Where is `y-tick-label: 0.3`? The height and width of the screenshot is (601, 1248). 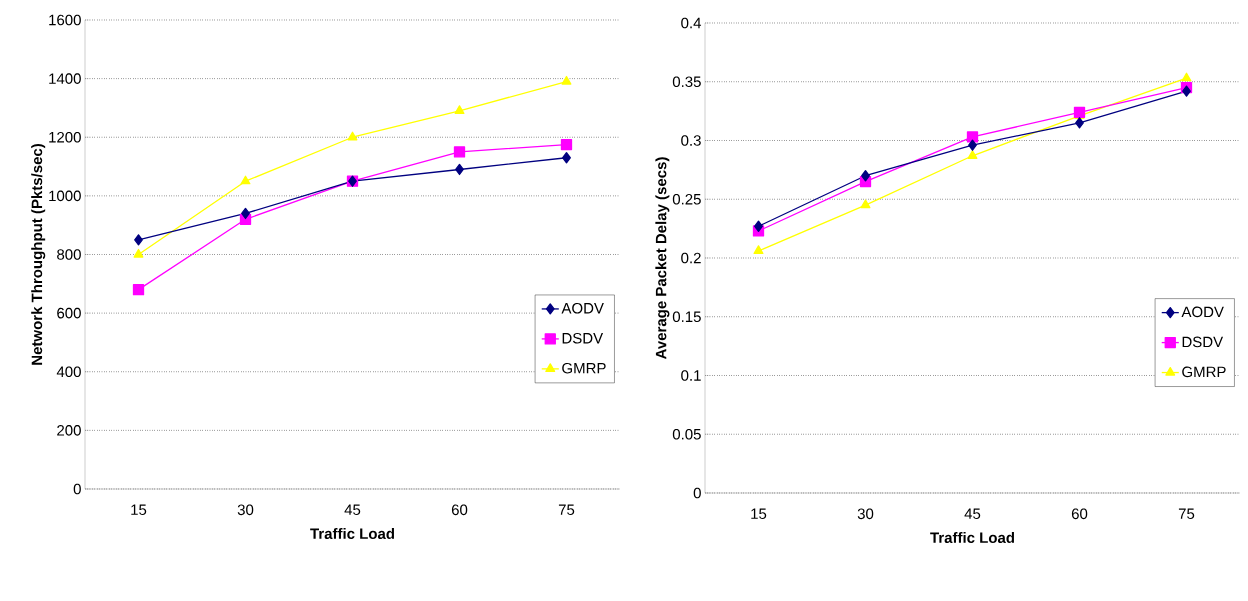 y-tick-label: 0.3 is located at coordinates (691, 140).